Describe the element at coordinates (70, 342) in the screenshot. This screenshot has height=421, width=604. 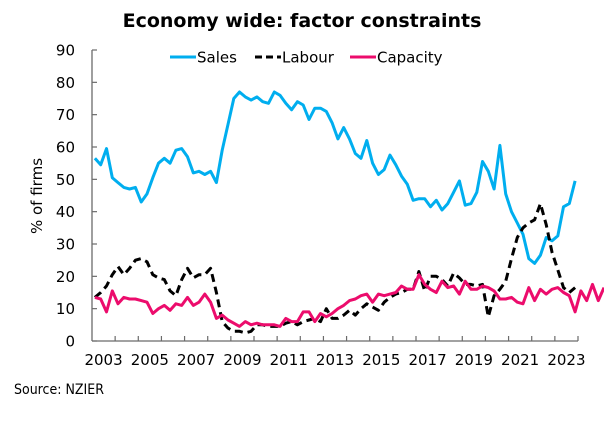
I see `y-tick-label: 0` at that location.